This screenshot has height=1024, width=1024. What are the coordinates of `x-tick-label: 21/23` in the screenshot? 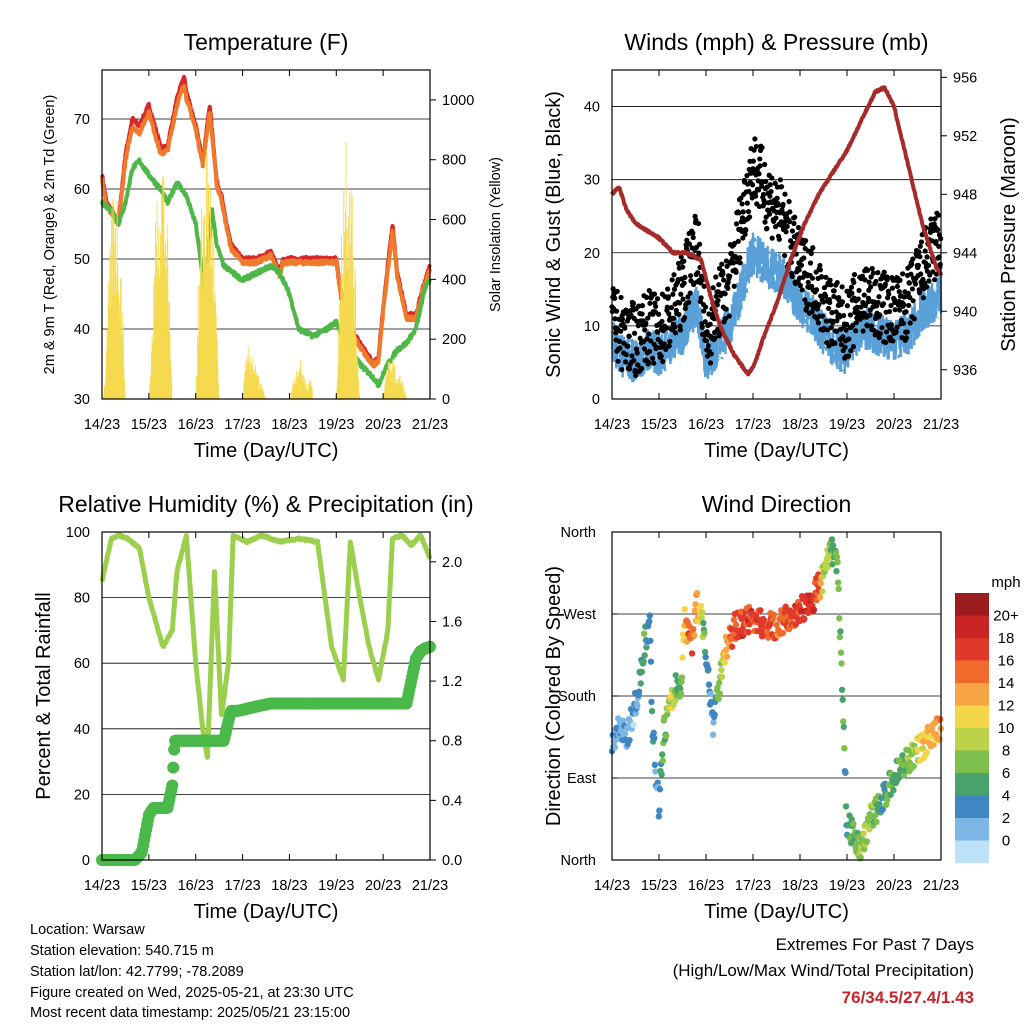 It's located at (430, 886).